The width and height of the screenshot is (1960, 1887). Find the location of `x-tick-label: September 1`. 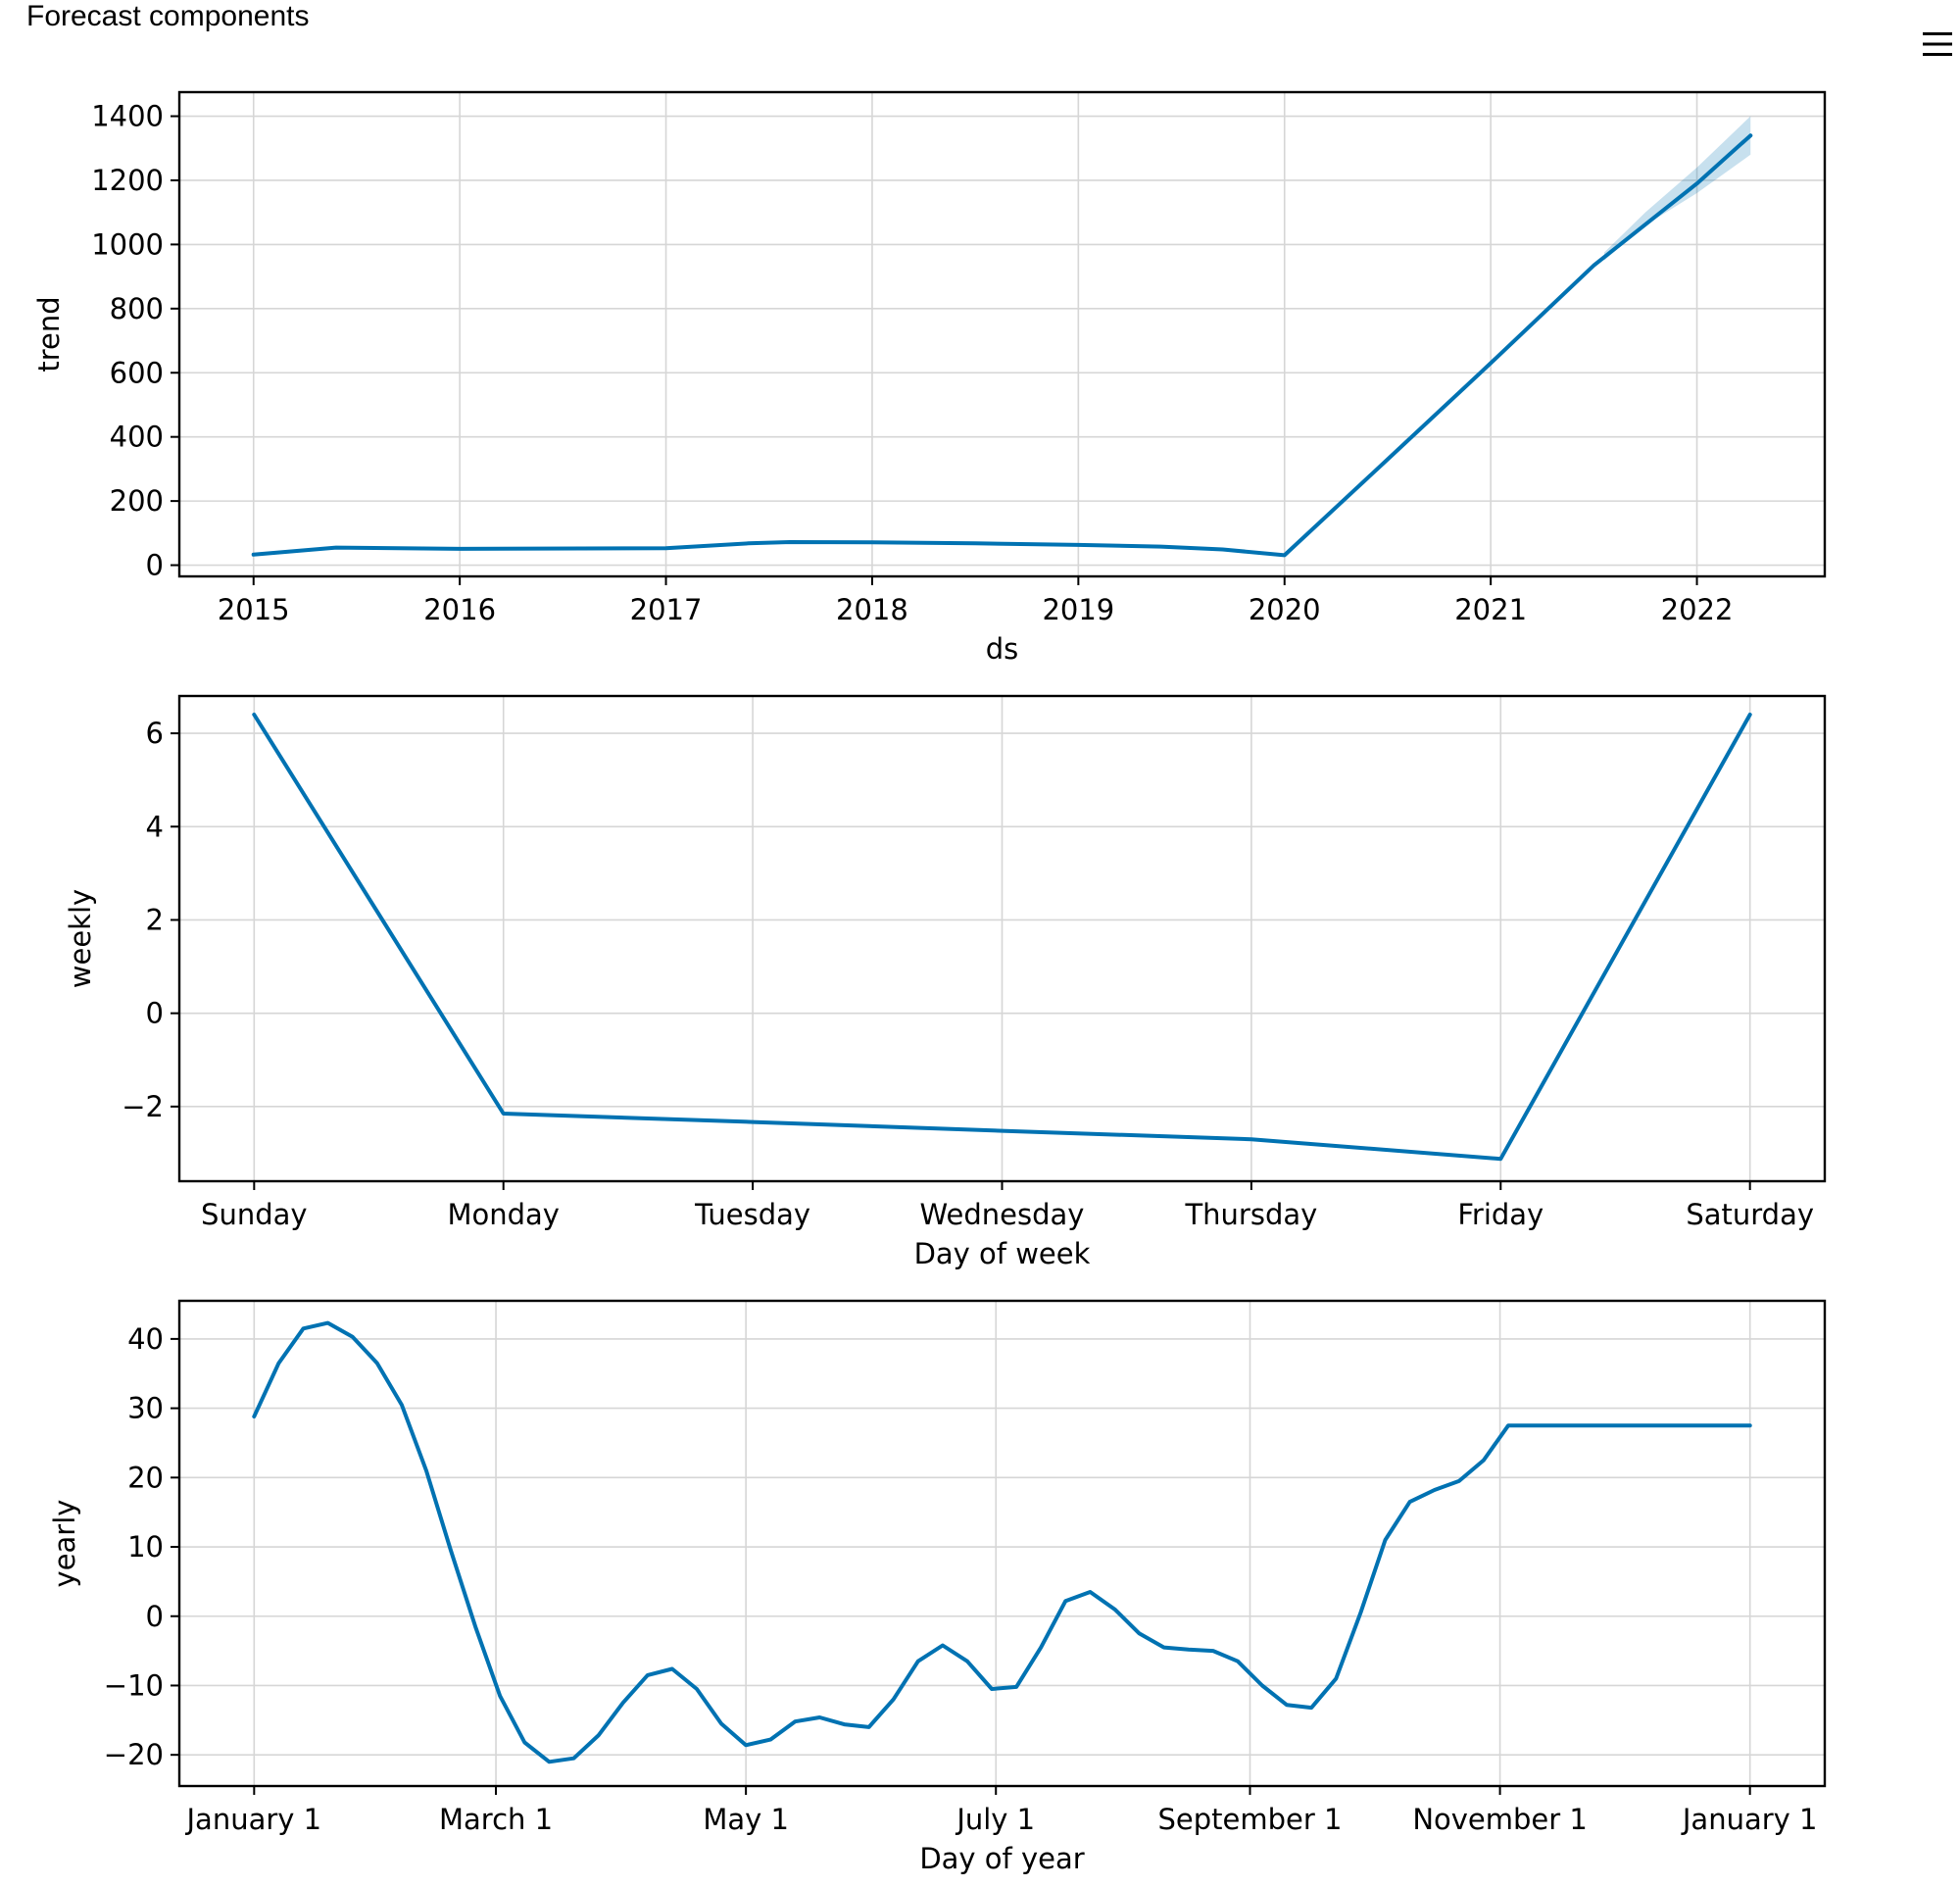

x-tick-label: September 1 is located at coordinates (1250, 1819).